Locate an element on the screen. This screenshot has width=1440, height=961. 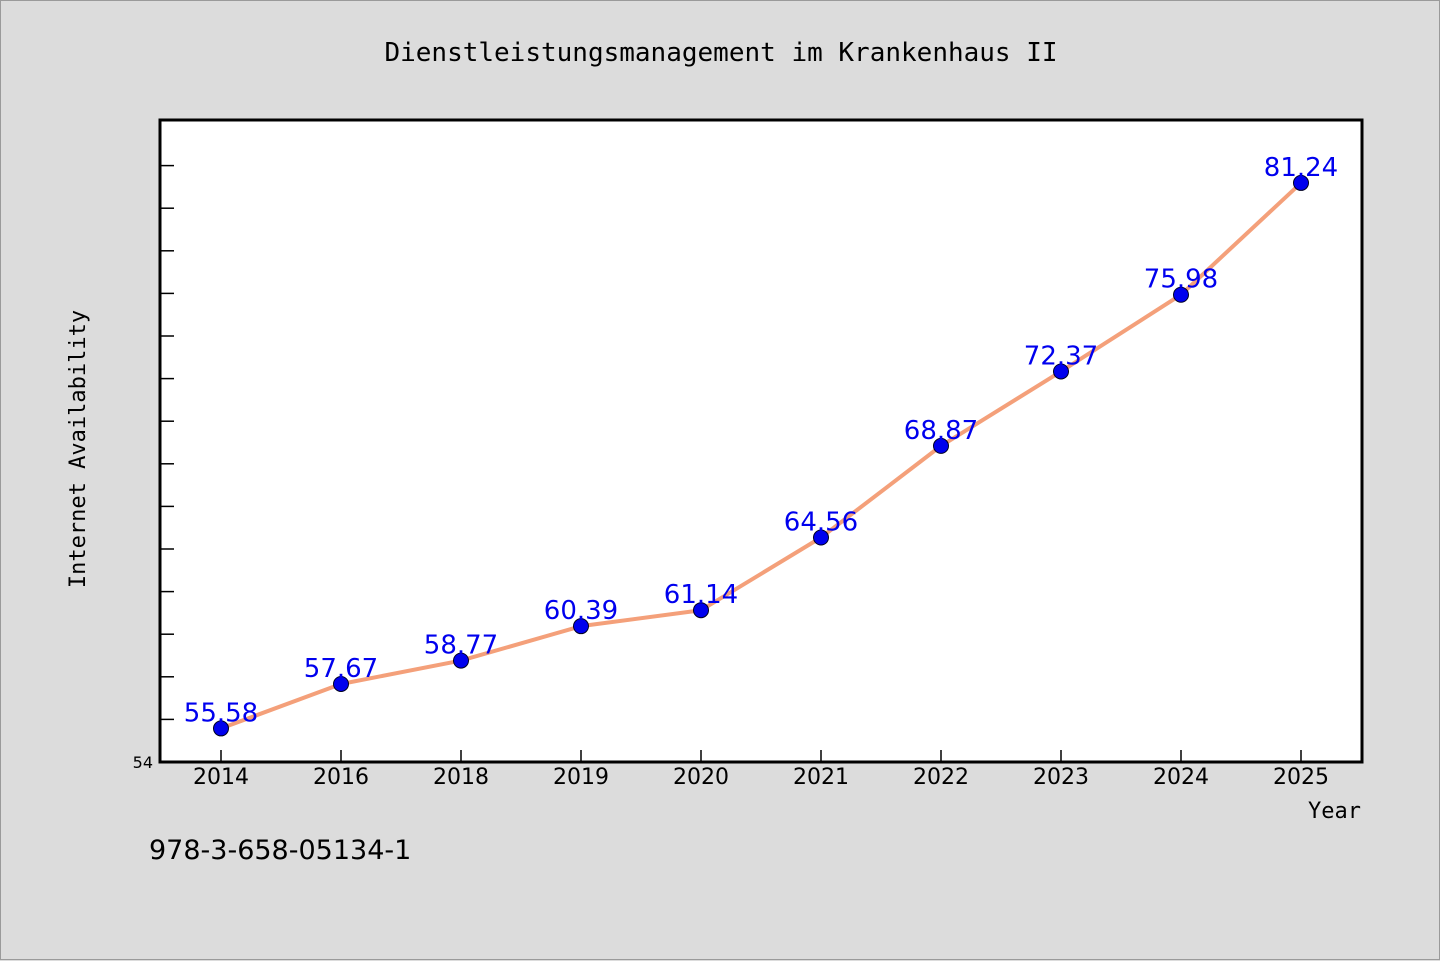
data-label: 61.14 is located at coordinates (701, 595).